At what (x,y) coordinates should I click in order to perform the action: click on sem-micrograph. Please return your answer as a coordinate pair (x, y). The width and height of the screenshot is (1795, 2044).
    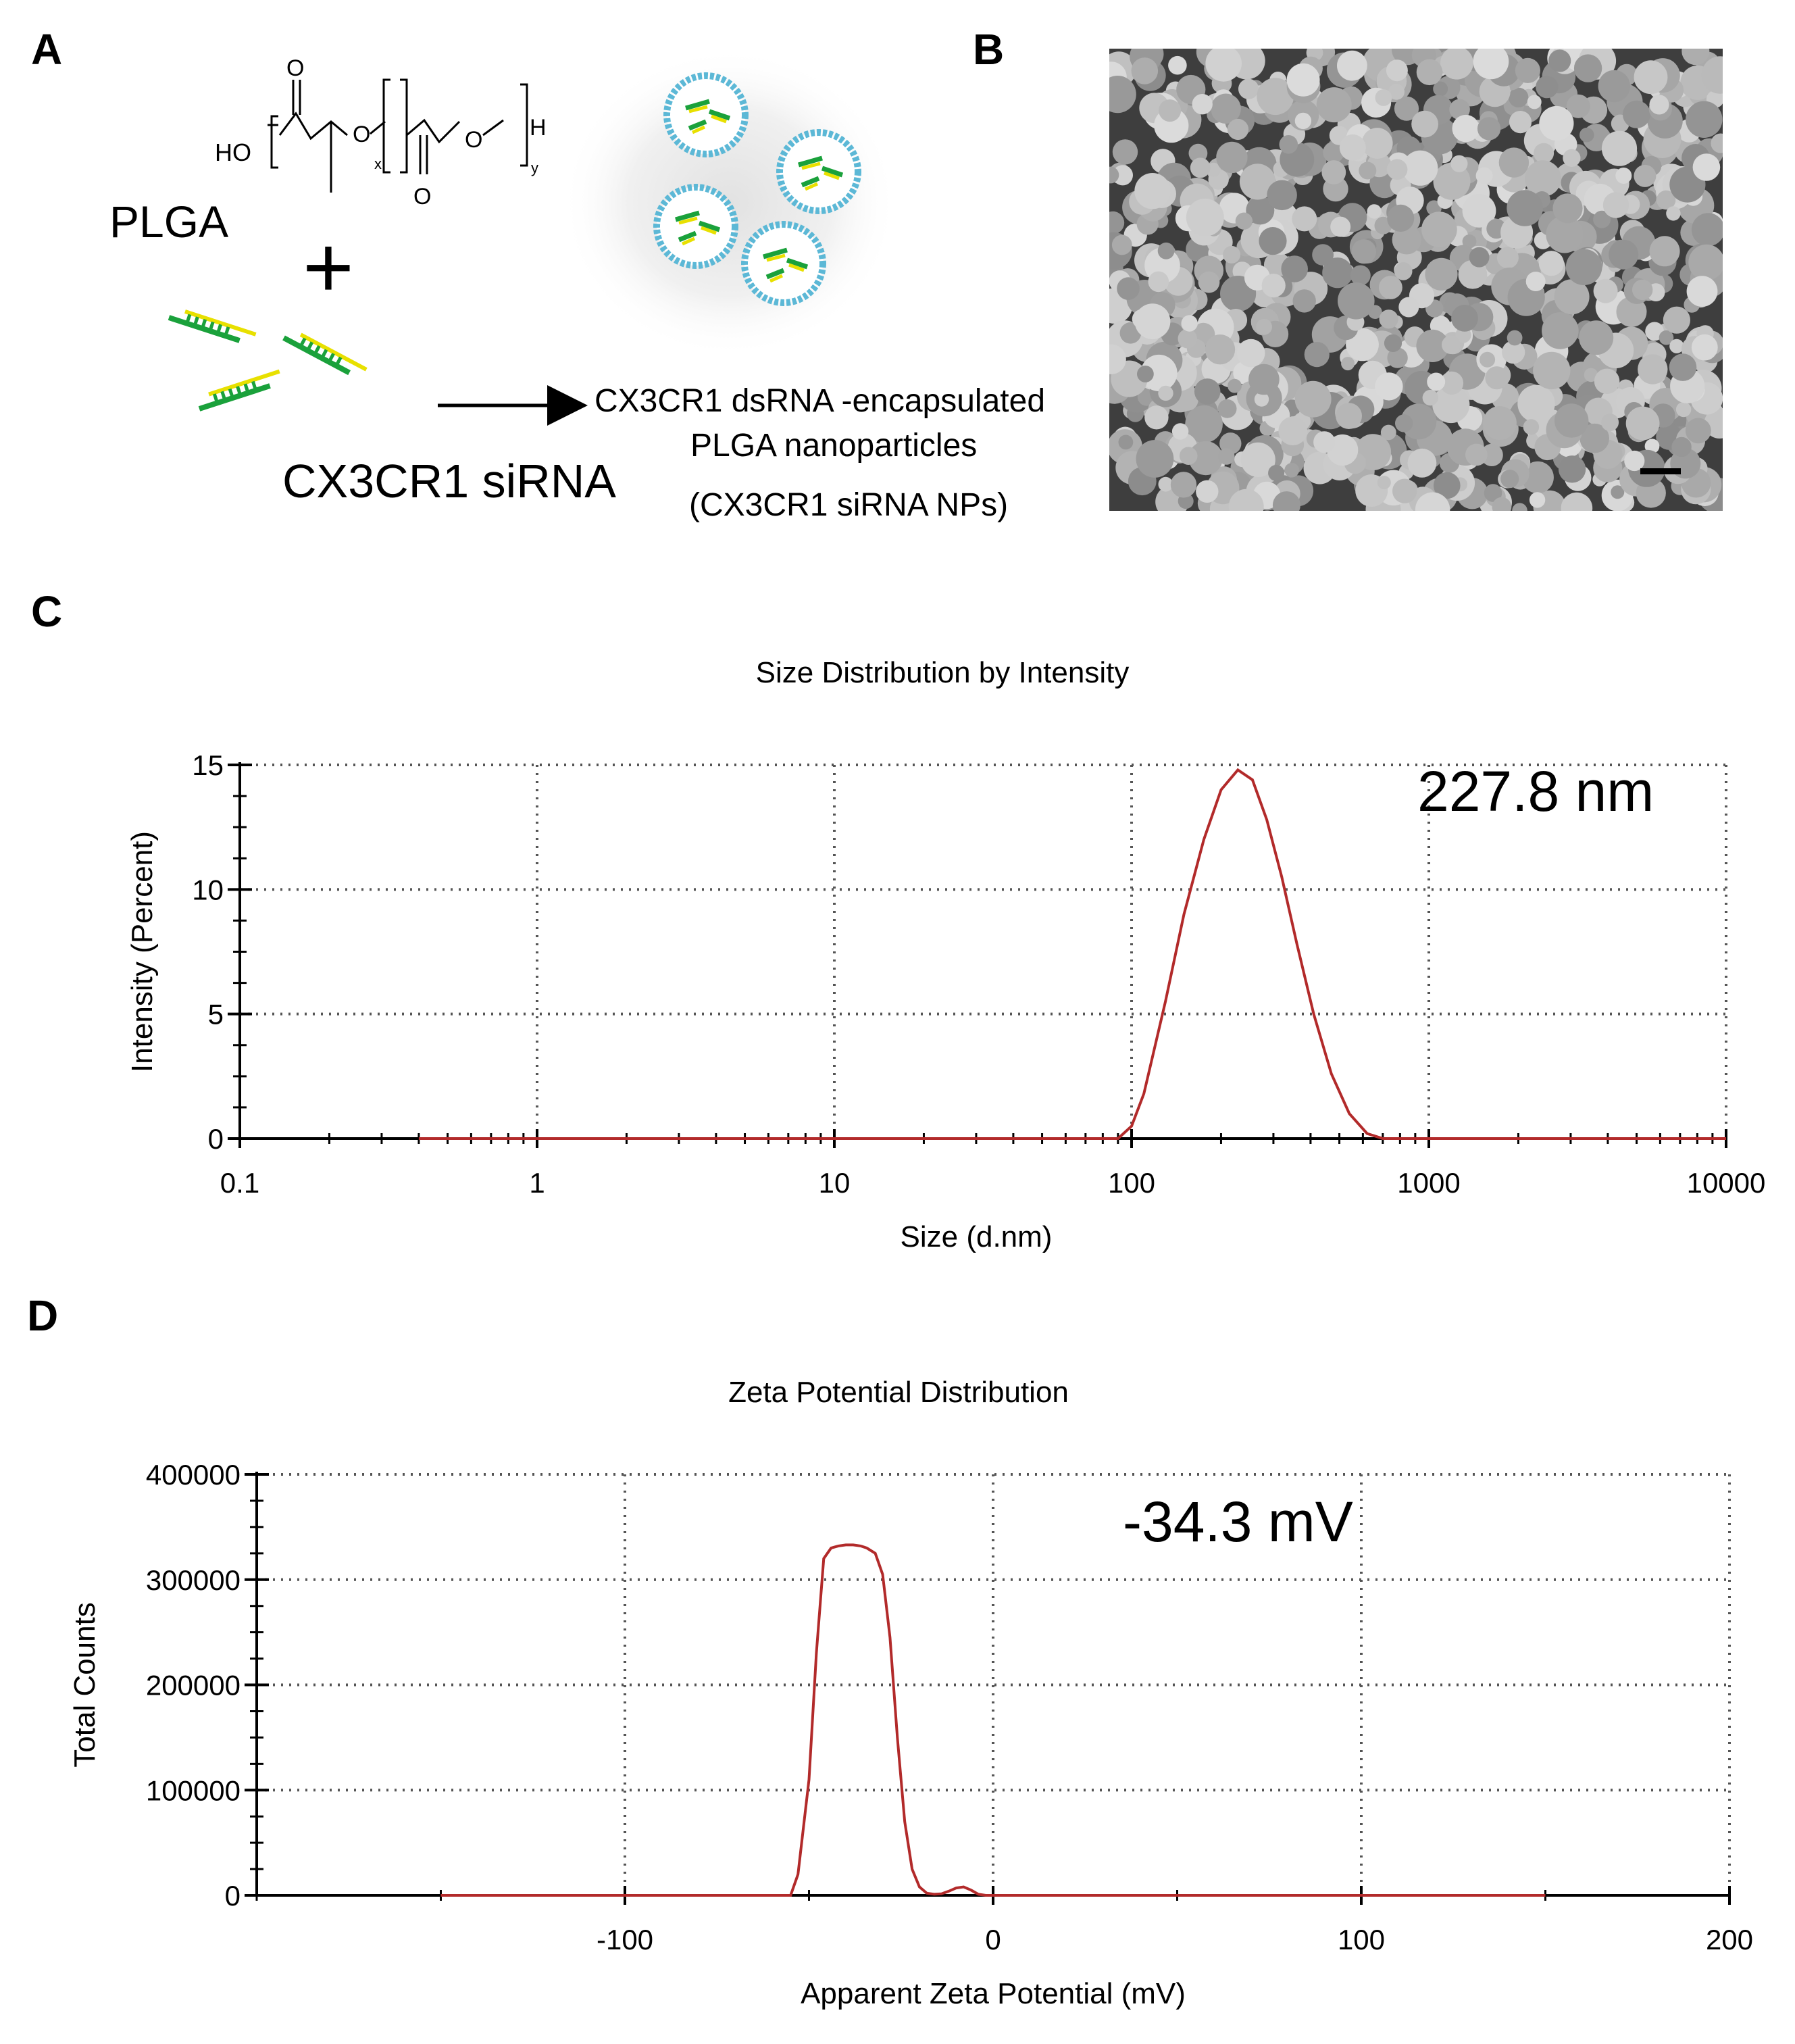
    Looking at the image, I should click on (1416, 280).